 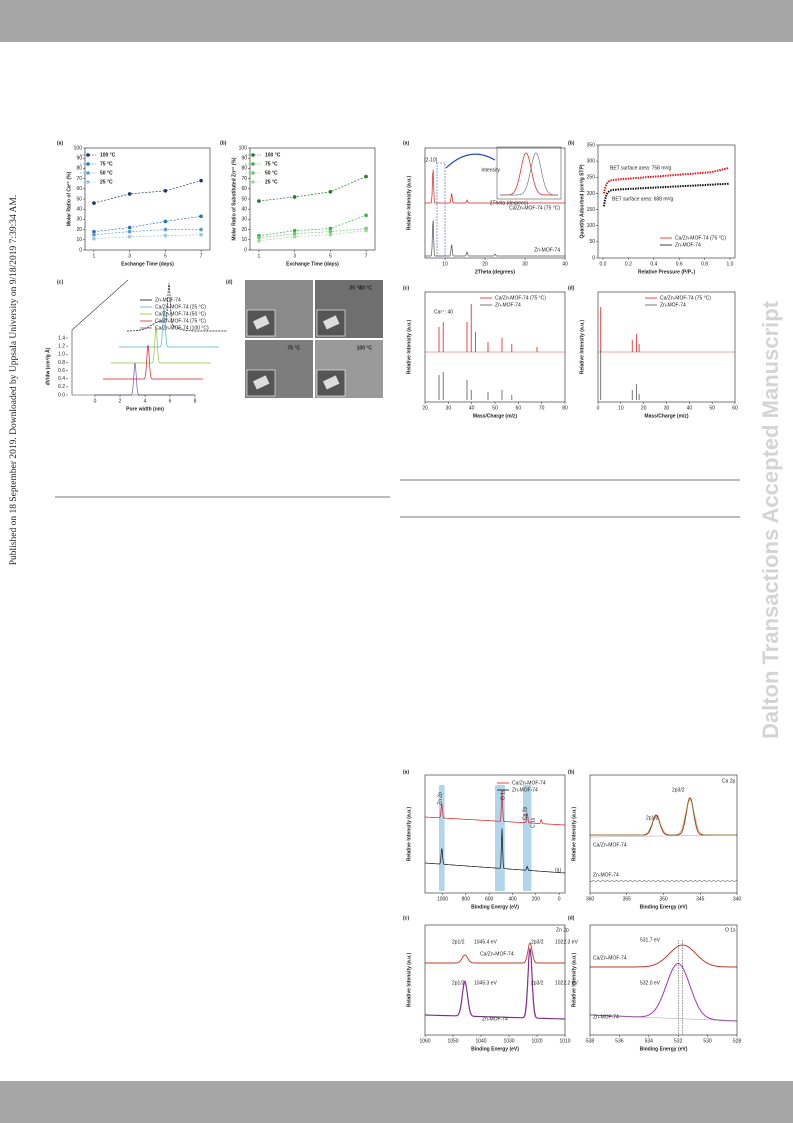 I want to click on x-tick-label: 532, so click(x=678, y=1041).